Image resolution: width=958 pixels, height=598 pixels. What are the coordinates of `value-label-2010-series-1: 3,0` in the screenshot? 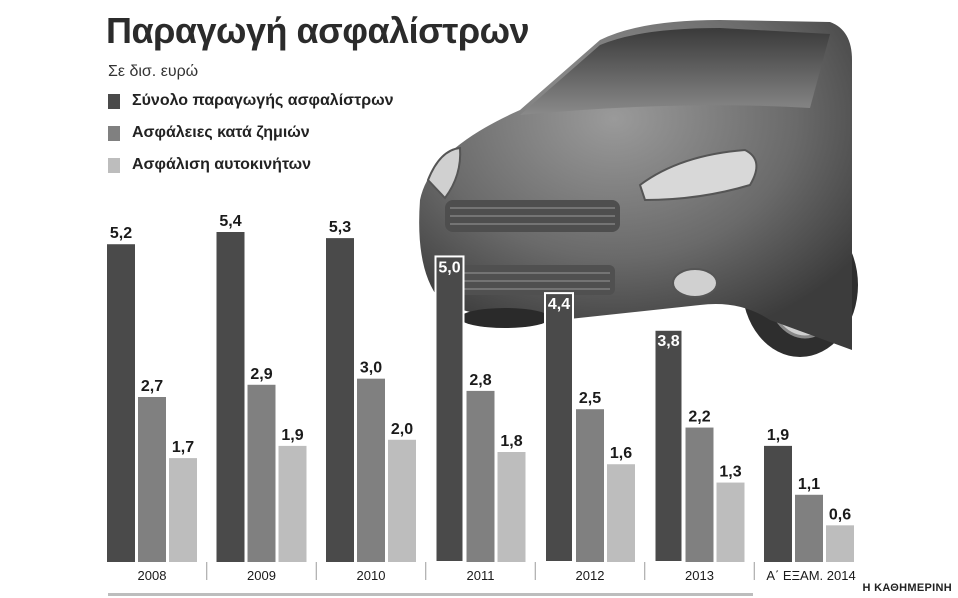 It's located at (371, 368).